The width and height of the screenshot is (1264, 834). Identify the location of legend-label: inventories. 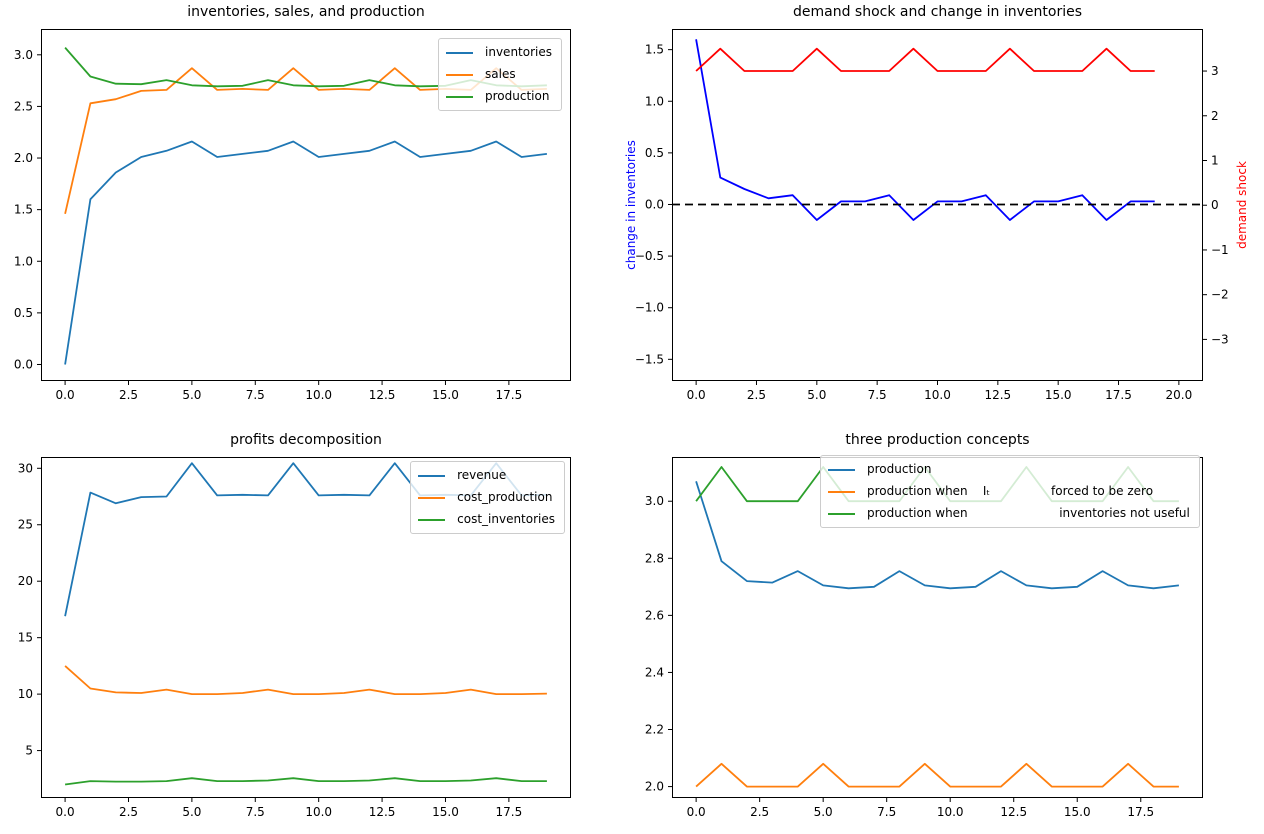
(518, 52).